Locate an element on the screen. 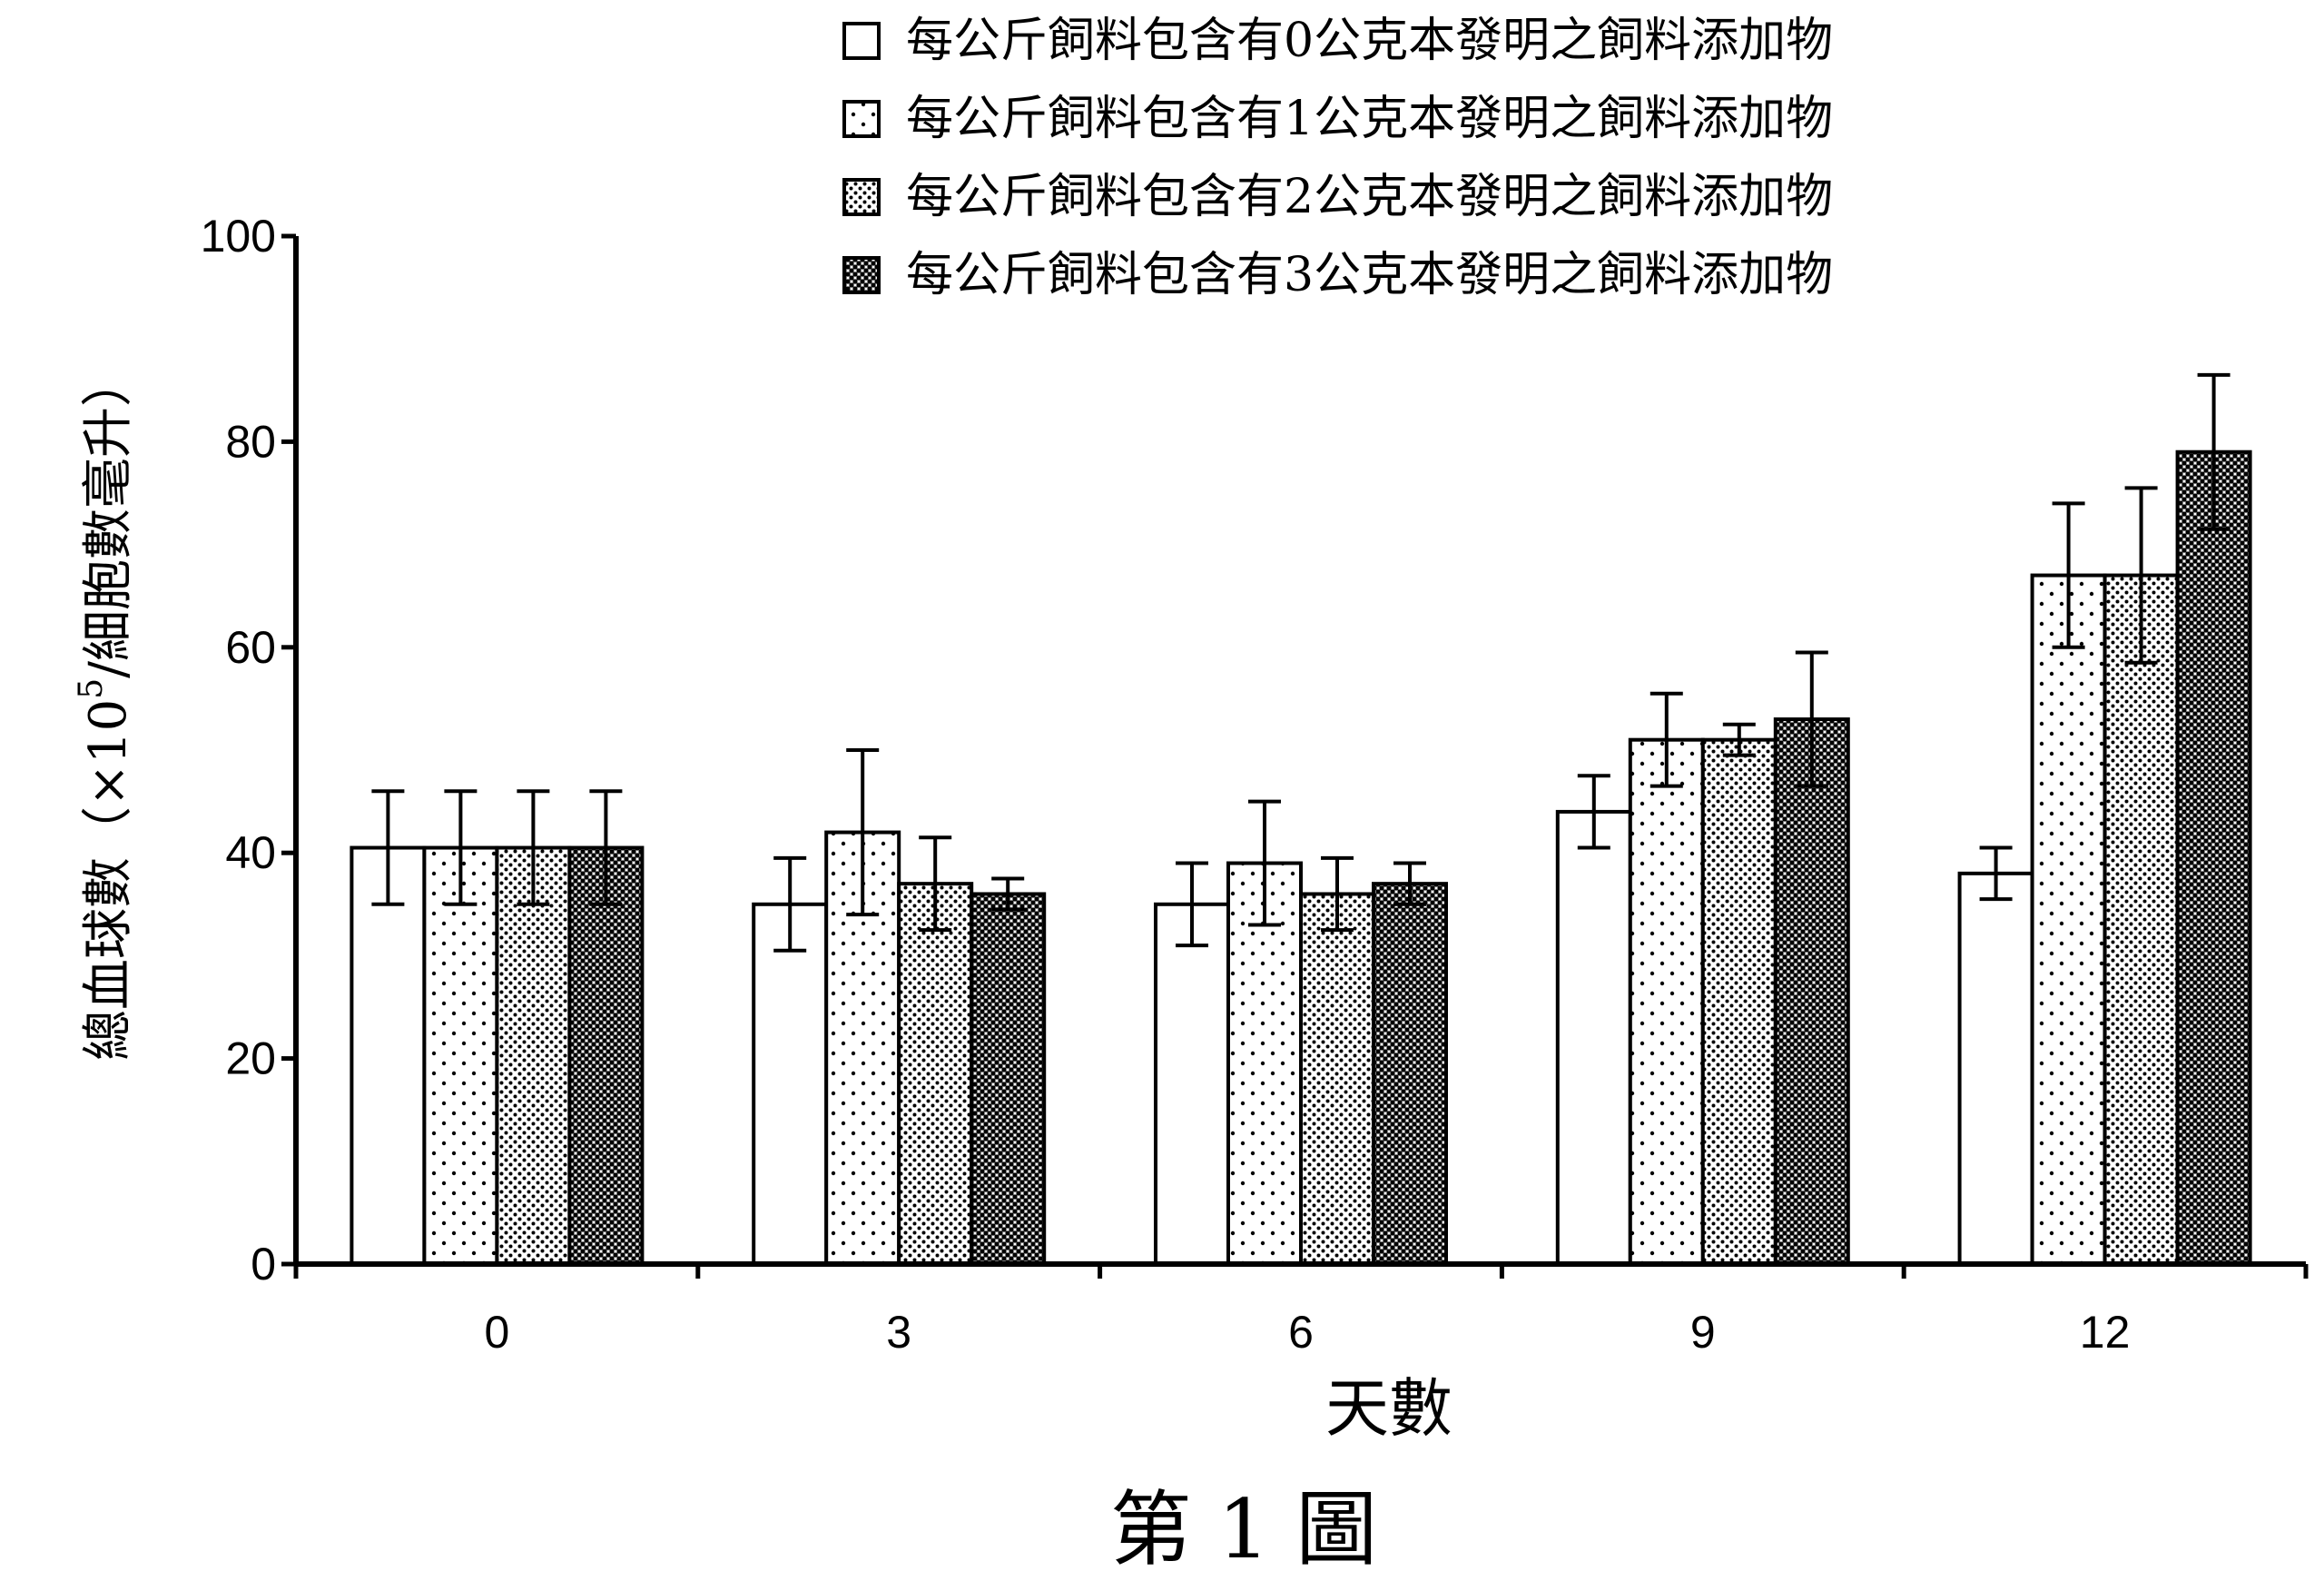  x-axis-label: 天數 is located at coordinates (1388, 1408).